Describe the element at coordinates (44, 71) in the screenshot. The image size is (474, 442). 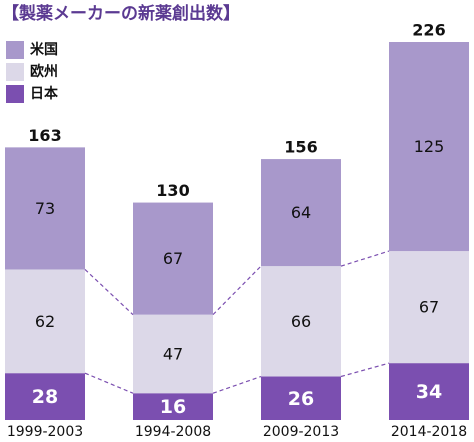
I see `legend-label: 欧州` at that location.